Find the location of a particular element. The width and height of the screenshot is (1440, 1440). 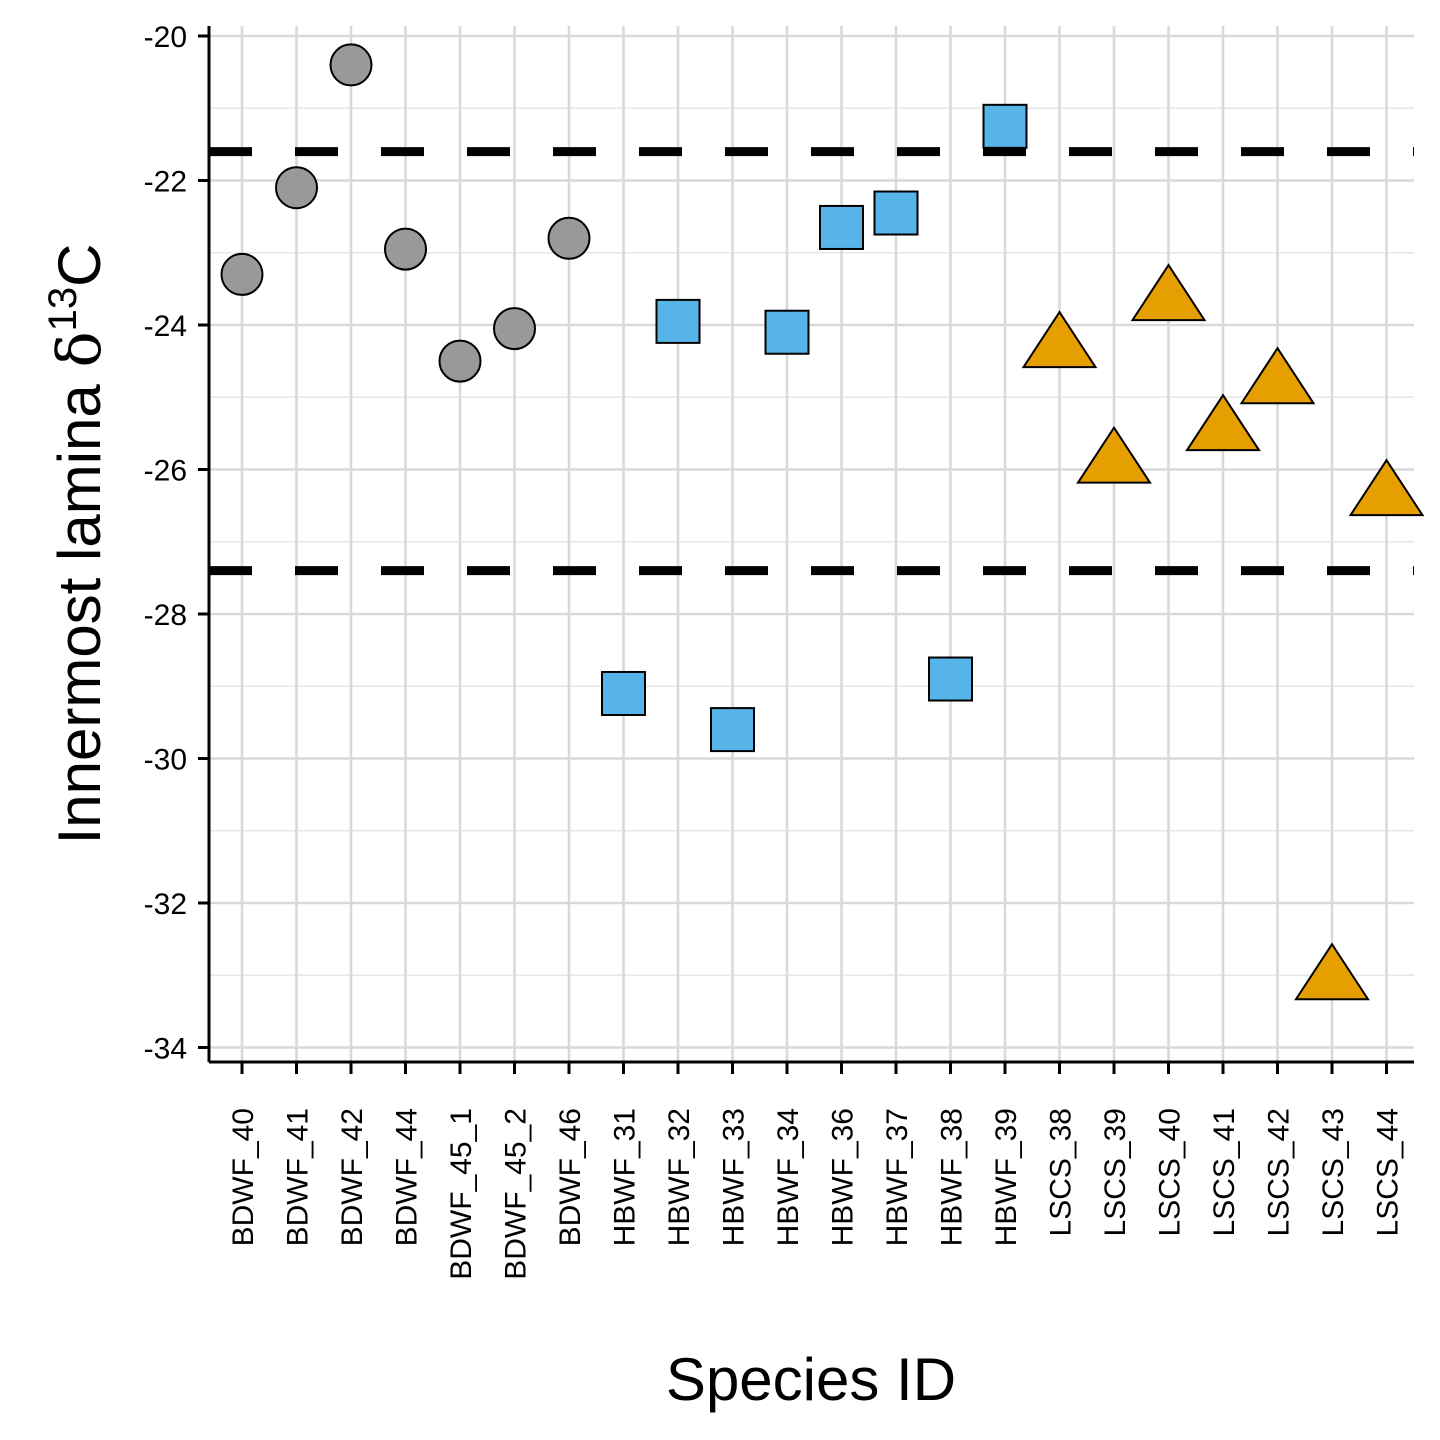

x-tick-label: LSCS_43 is located at coordinates (1333, 1172).